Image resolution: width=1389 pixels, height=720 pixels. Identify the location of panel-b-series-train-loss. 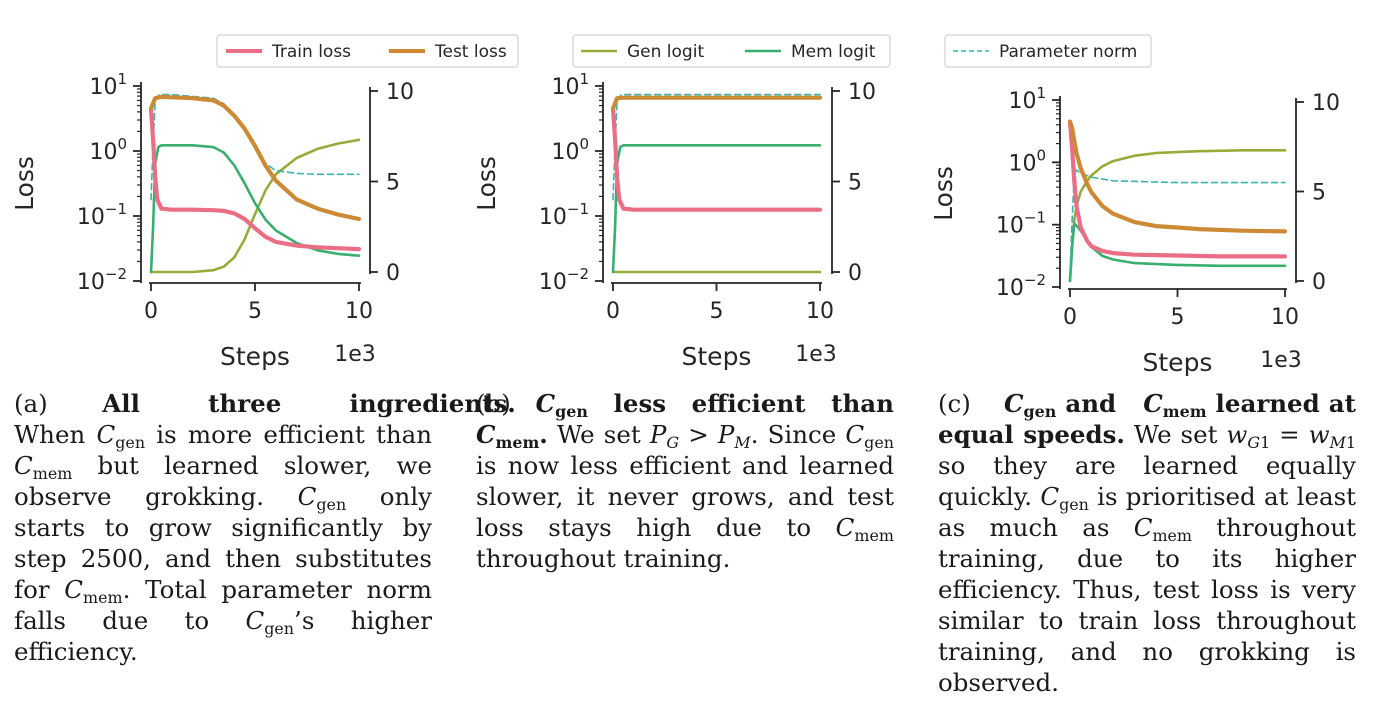
(716, 159).